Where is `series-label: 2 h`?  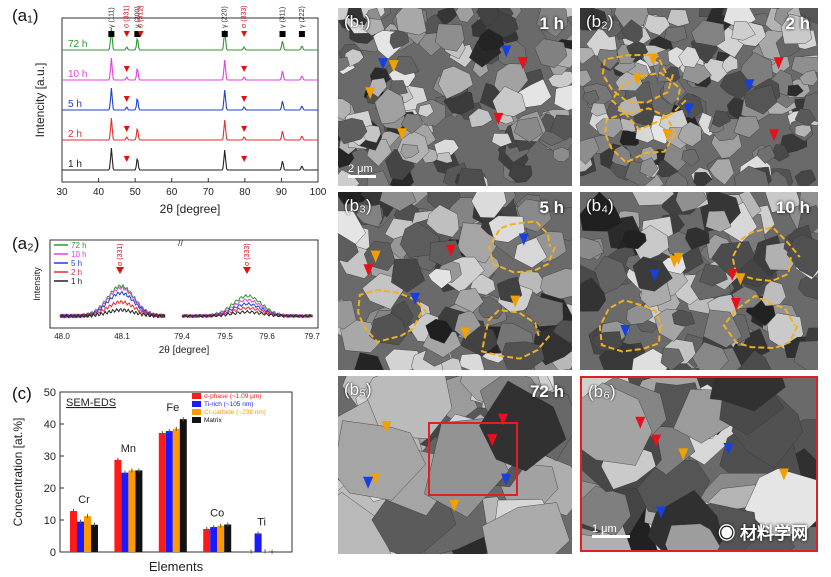 series-label: 2 h is located at coordinates (75, 134).